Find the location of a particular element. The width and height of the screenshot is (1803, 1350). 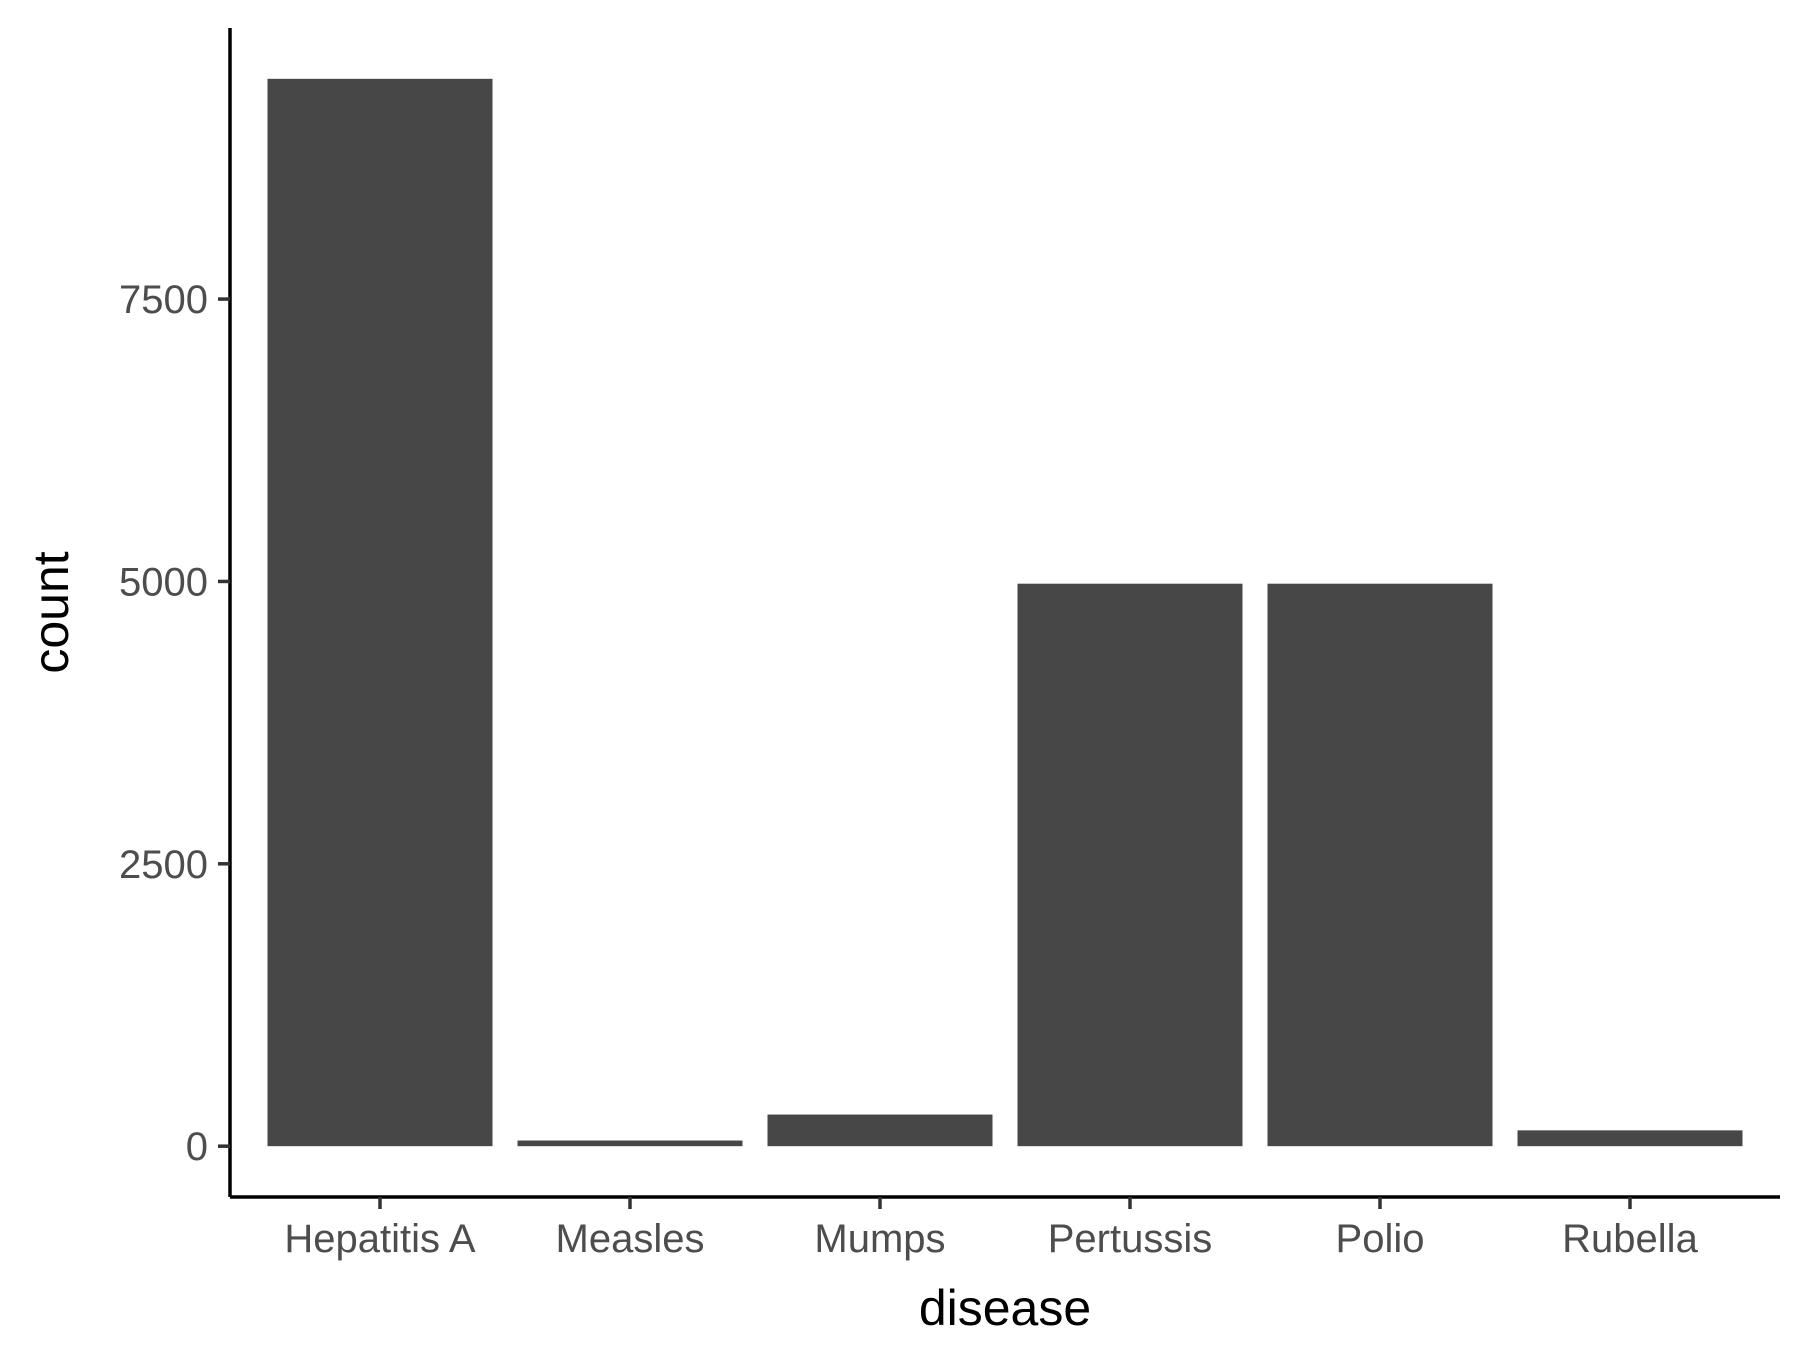

y-axis: 0 2500 5000 7500 is located at coordinates (175, 612).